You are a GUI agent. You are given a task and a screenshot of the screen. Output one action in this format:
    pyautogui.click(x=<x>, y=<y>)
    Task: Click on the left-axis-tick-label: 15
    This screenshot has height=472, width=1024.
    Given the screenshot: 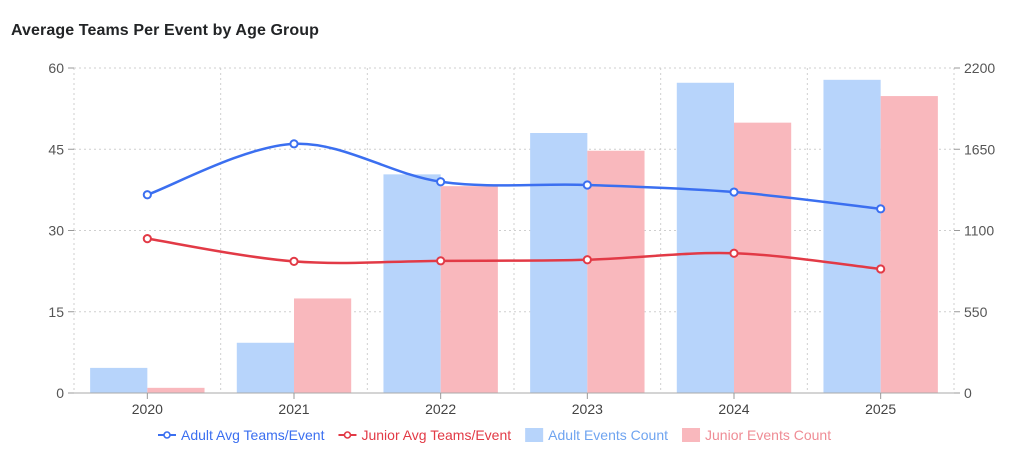 What is the action you would take?
    pyautogui.click(x=56, y=312)
    